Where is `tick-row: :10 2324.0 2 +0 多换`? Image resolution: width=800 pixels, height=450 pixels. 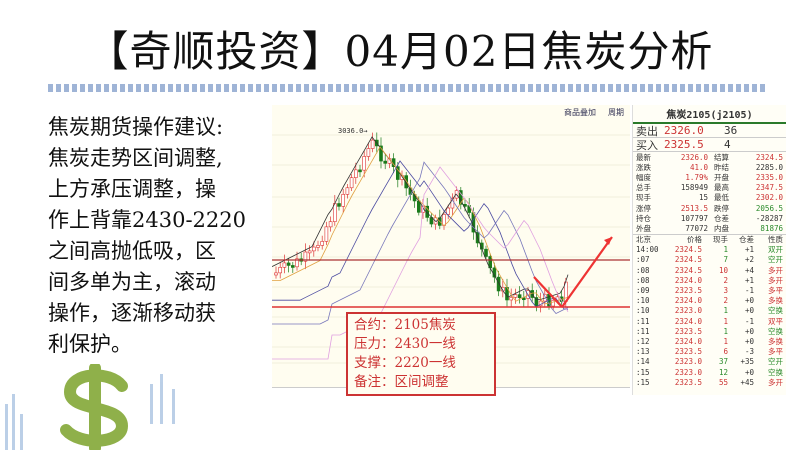 tick-row: :10 2324.0 2 +0 多换 is located at coordinates (709, 301).